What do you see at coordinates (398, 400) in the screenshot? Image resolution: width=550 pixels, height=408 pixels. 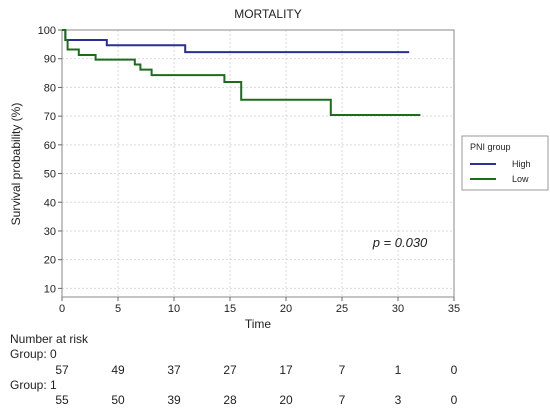 I see `risk-count: 3` at bounding box center [398, 400].